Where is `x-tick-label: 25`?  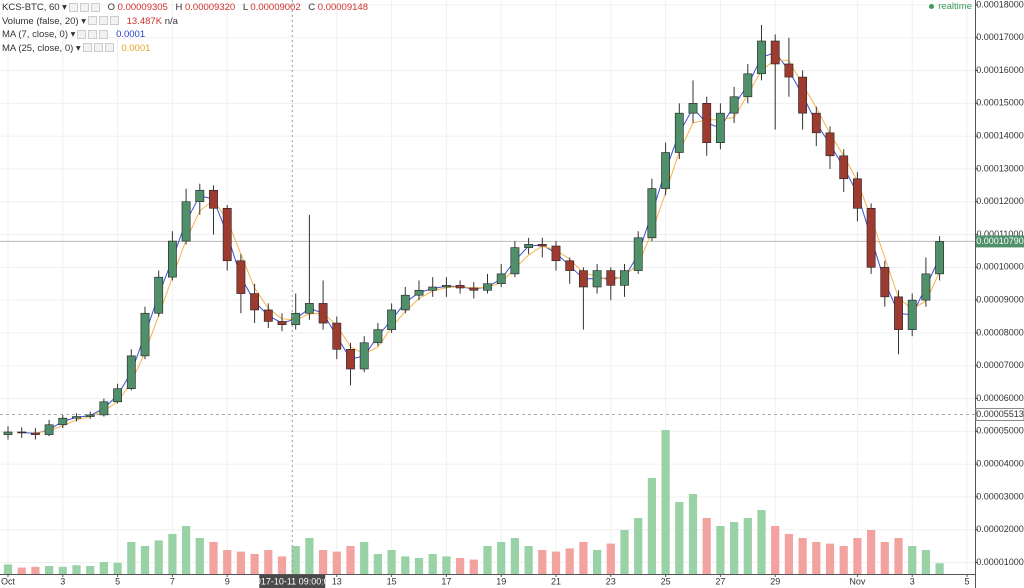 x-tick-label: 25 is located at coordinates (666, 581).